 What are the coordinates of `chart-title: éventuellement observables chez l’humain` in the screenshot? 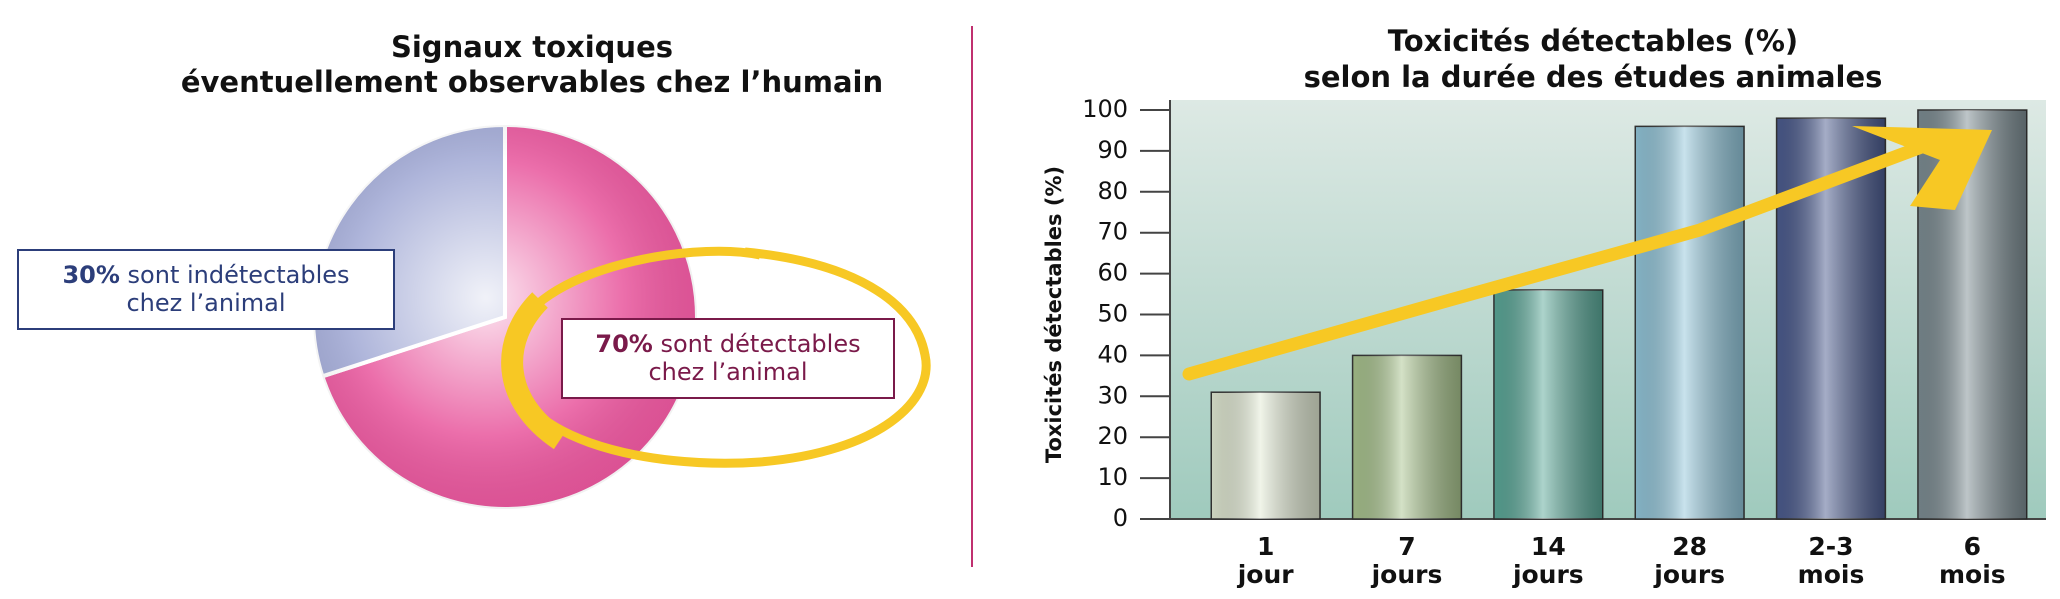 It's located at (532, 82).